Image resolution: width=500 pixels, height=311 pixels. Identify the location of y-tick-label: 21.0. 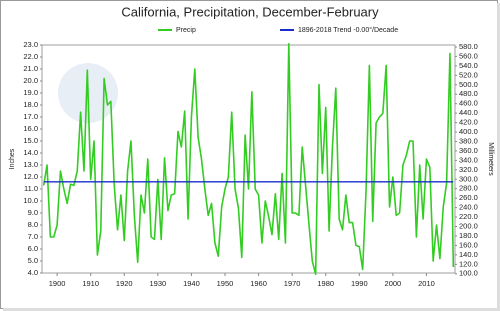
(30, 68).